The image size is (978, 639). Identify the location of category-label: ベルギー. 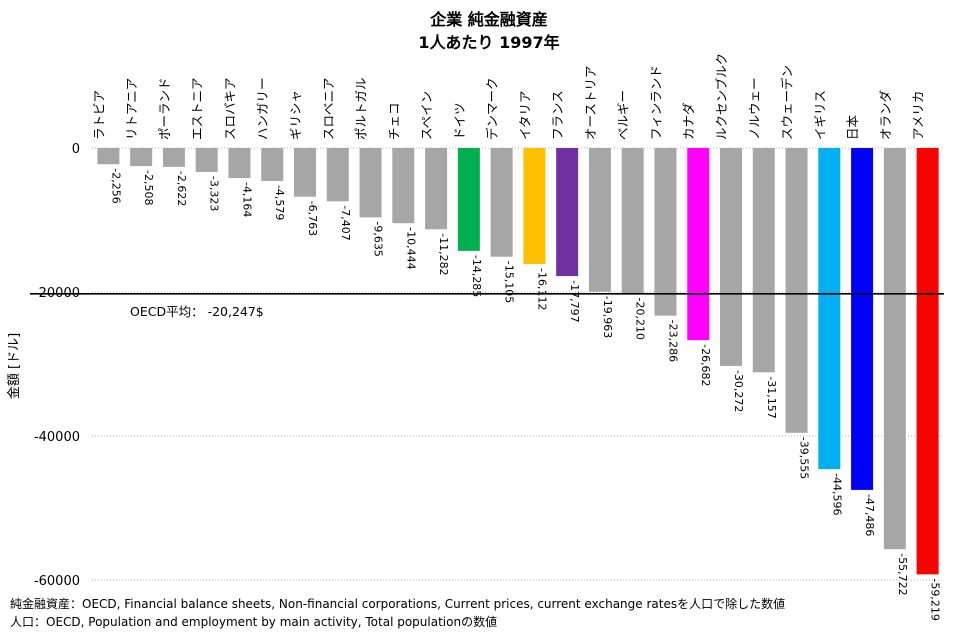
(623, 115).